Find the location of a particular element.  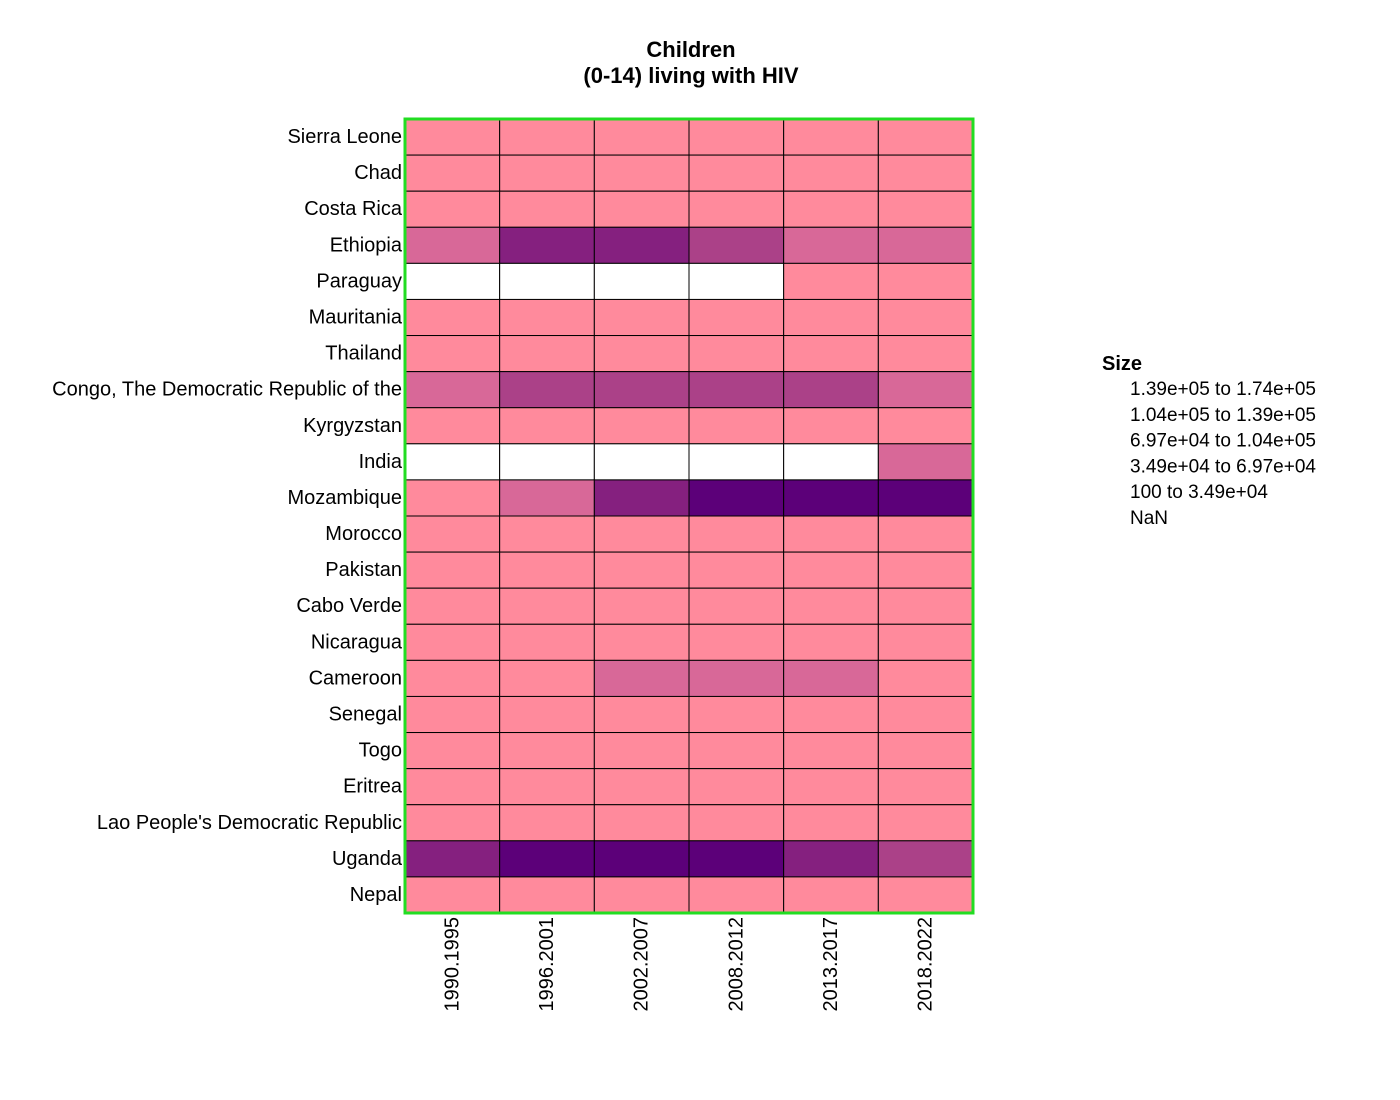

legend-title: Size is located at coordinates (1122, 364).